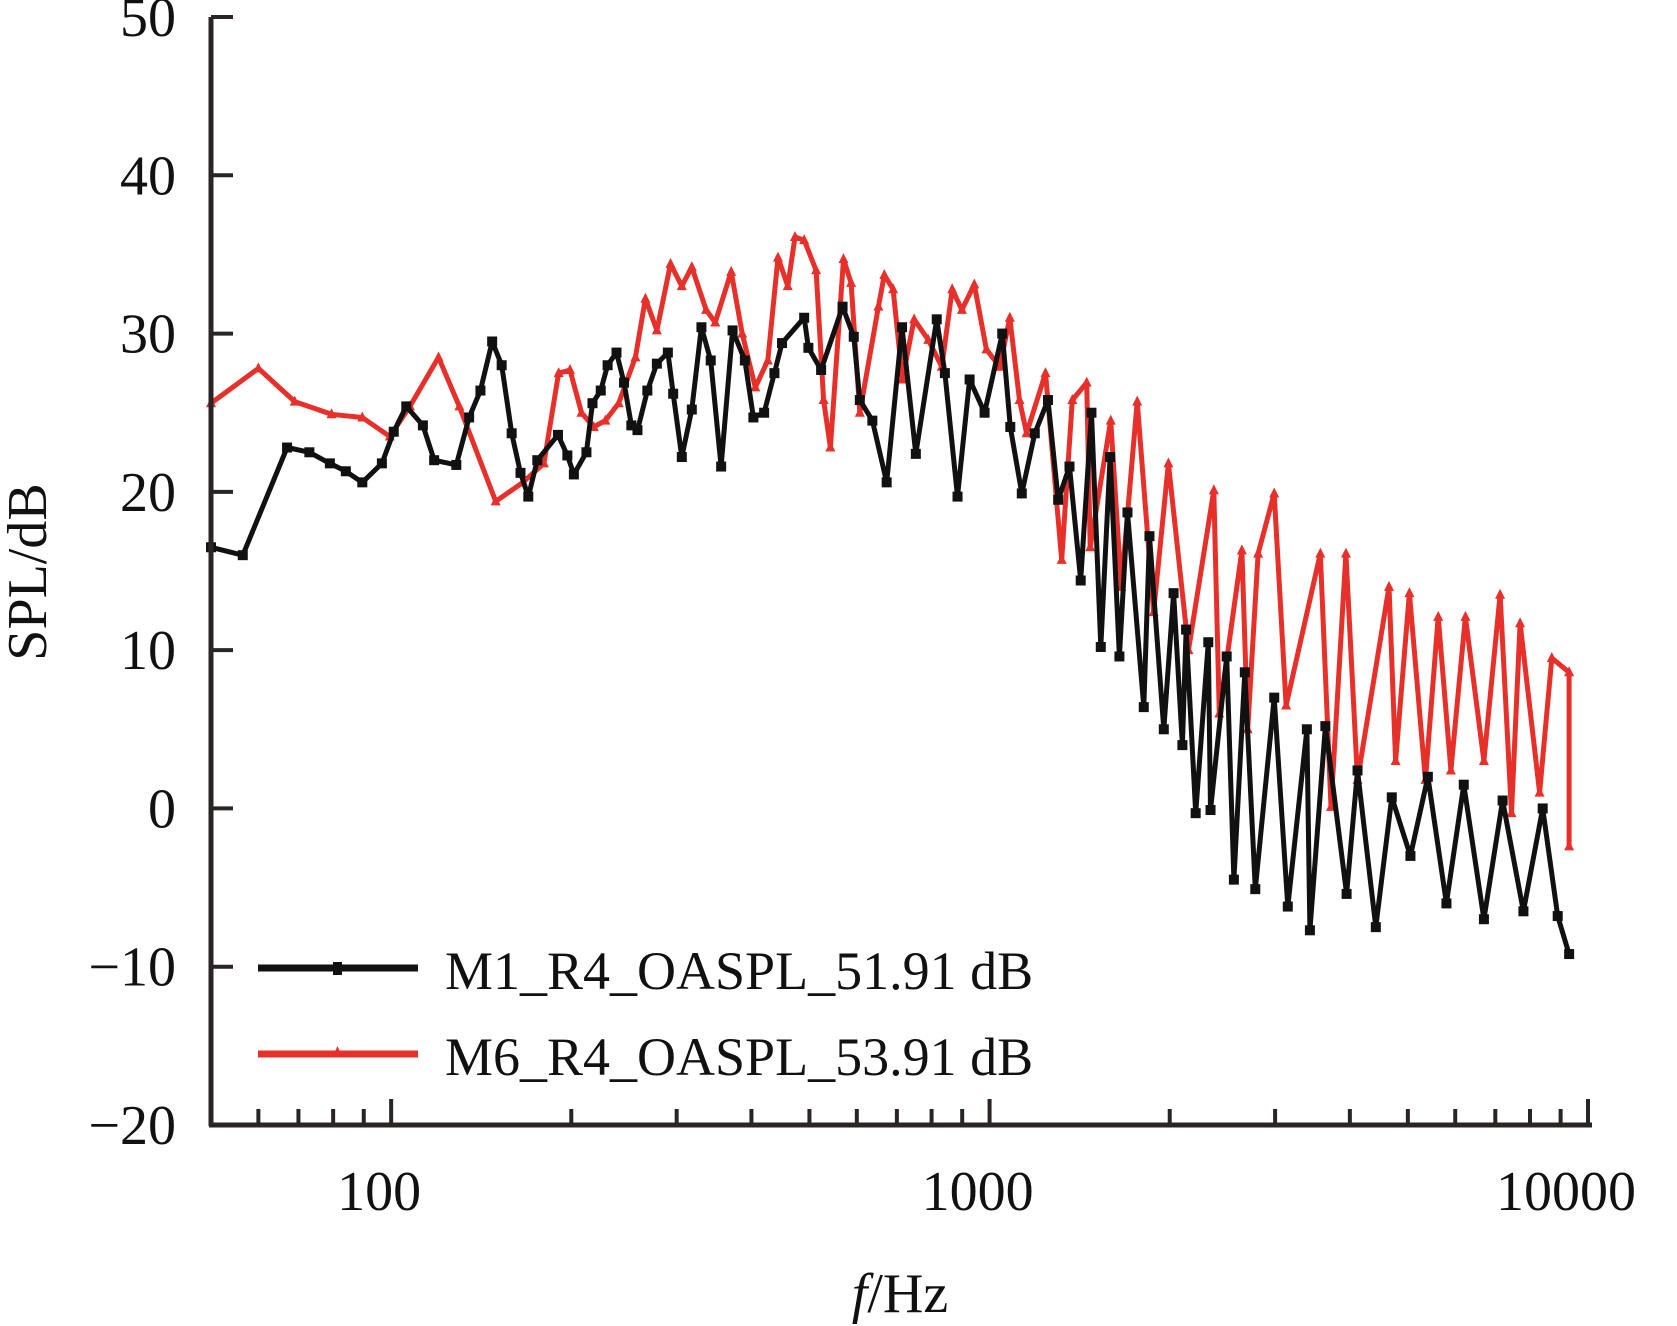 This screenshot has height=1326, width=1677. I want to click on x-axis-title-unit: /Hz, so click(907, 1294).